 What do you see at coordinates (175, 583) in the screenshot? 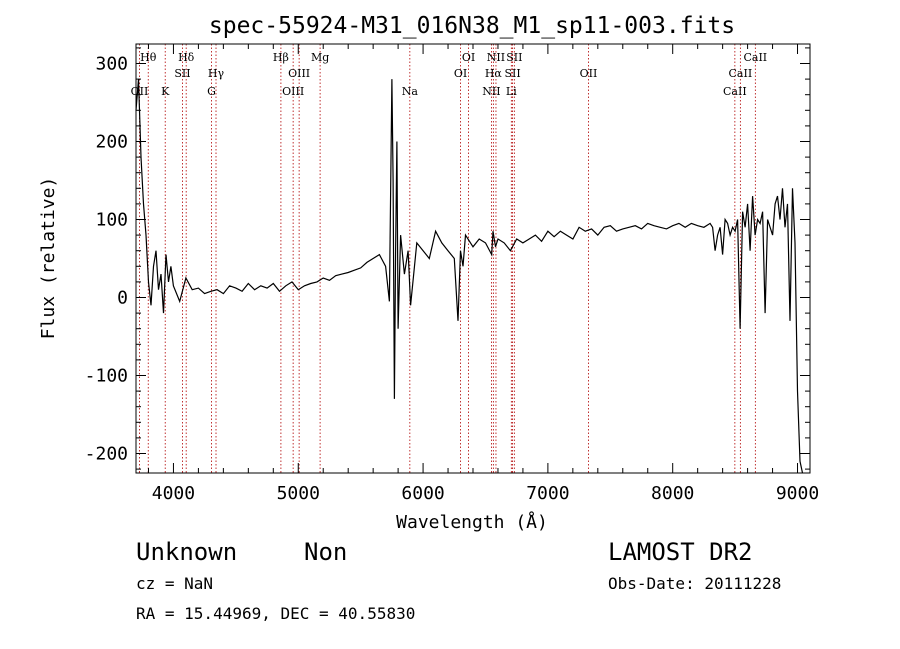
I see `redshift-readout: cz = NaN` at bounding box center [175, 583].